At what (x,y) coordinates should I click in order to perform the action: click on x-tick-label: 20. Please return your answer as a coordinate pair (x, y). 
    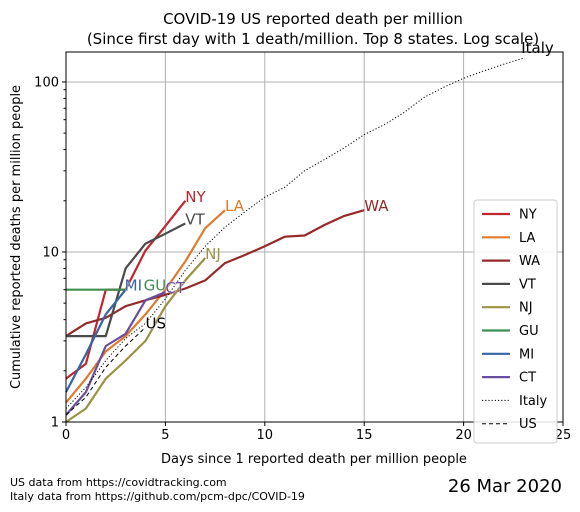
    Looking at the image, I should click on (463, 435).